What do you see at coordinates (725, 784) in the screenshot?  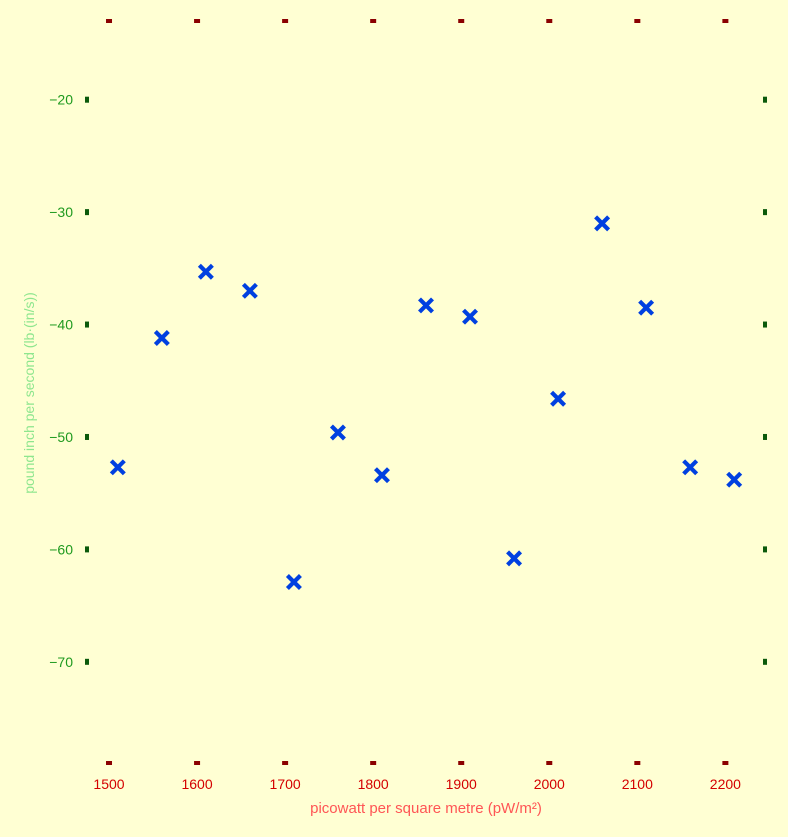 I see `x-tick-label: 2200` at bounding box center [725, 784].